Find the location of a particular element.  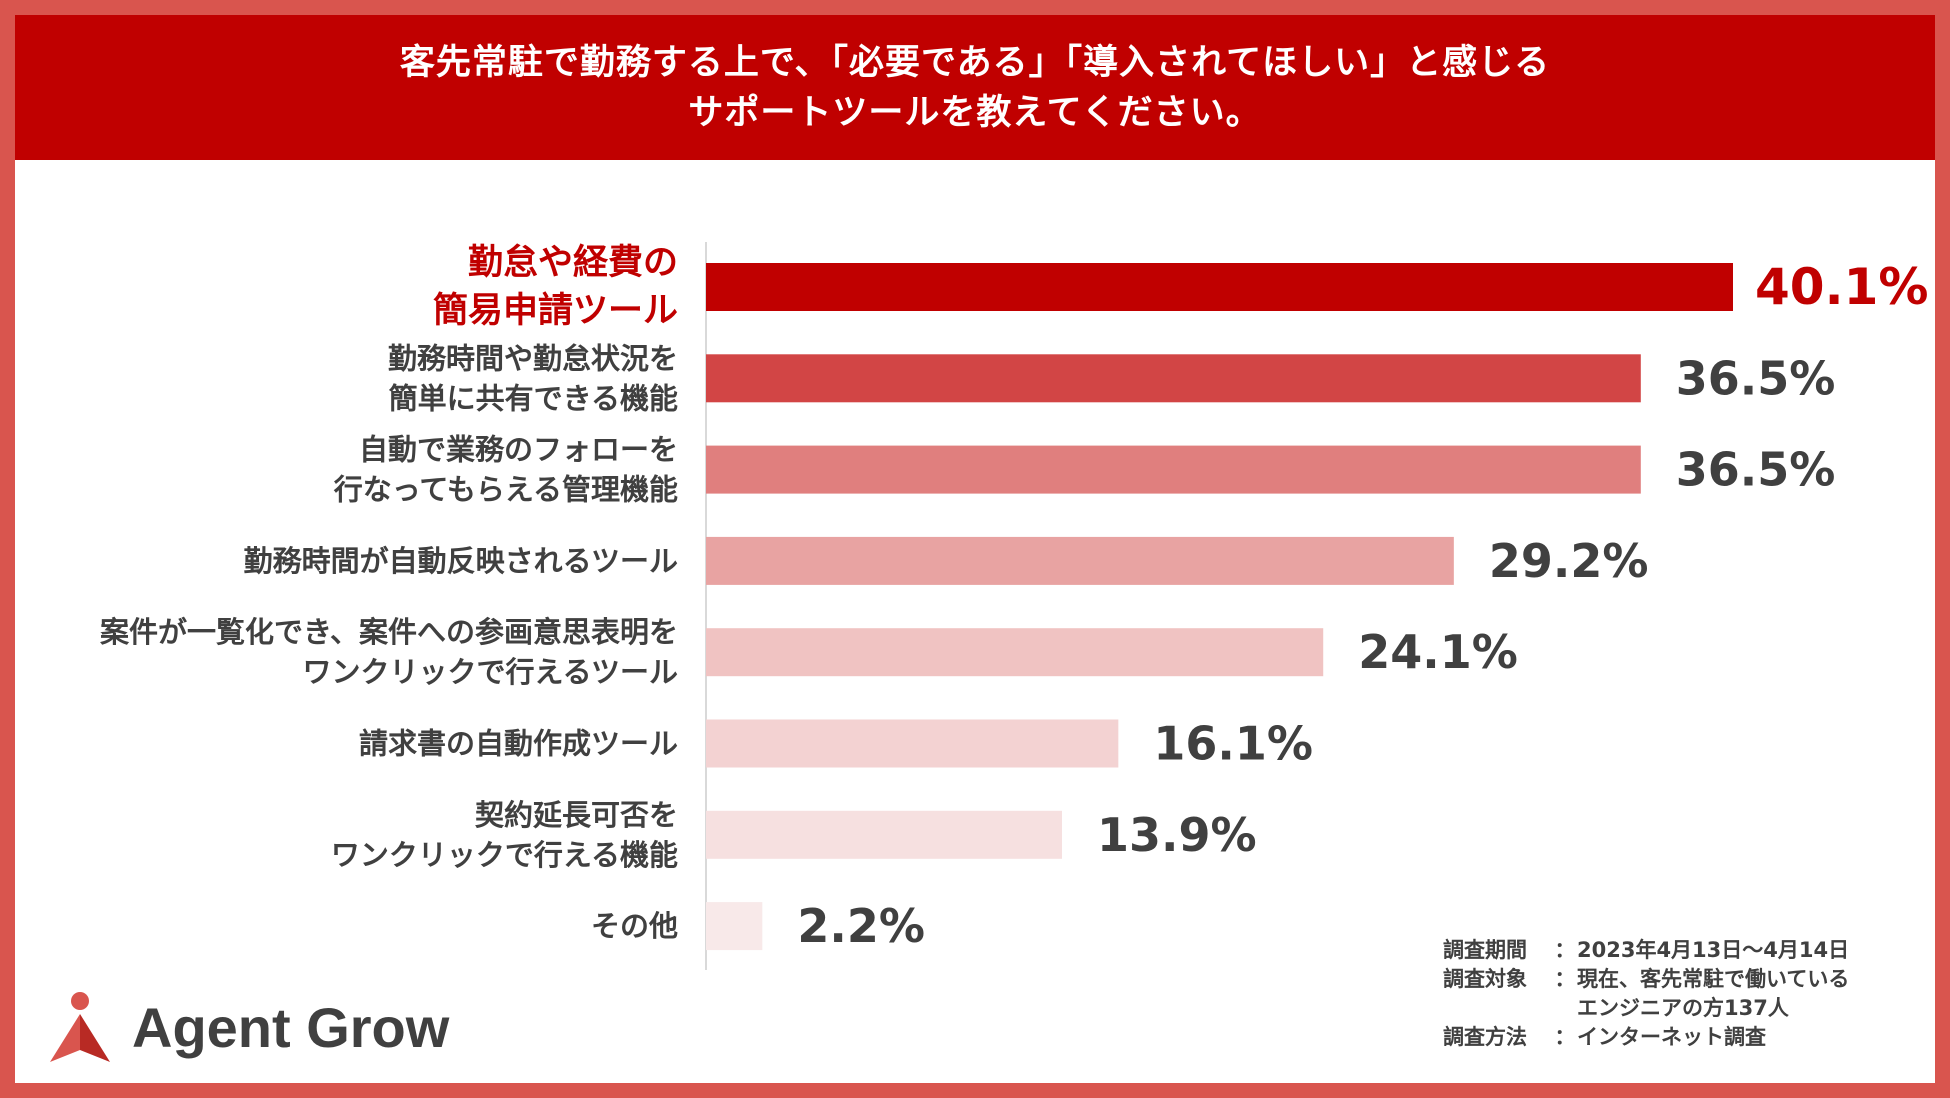

category-label-line: ワンクリックで行える機能 is located at coordinates (504, 855).